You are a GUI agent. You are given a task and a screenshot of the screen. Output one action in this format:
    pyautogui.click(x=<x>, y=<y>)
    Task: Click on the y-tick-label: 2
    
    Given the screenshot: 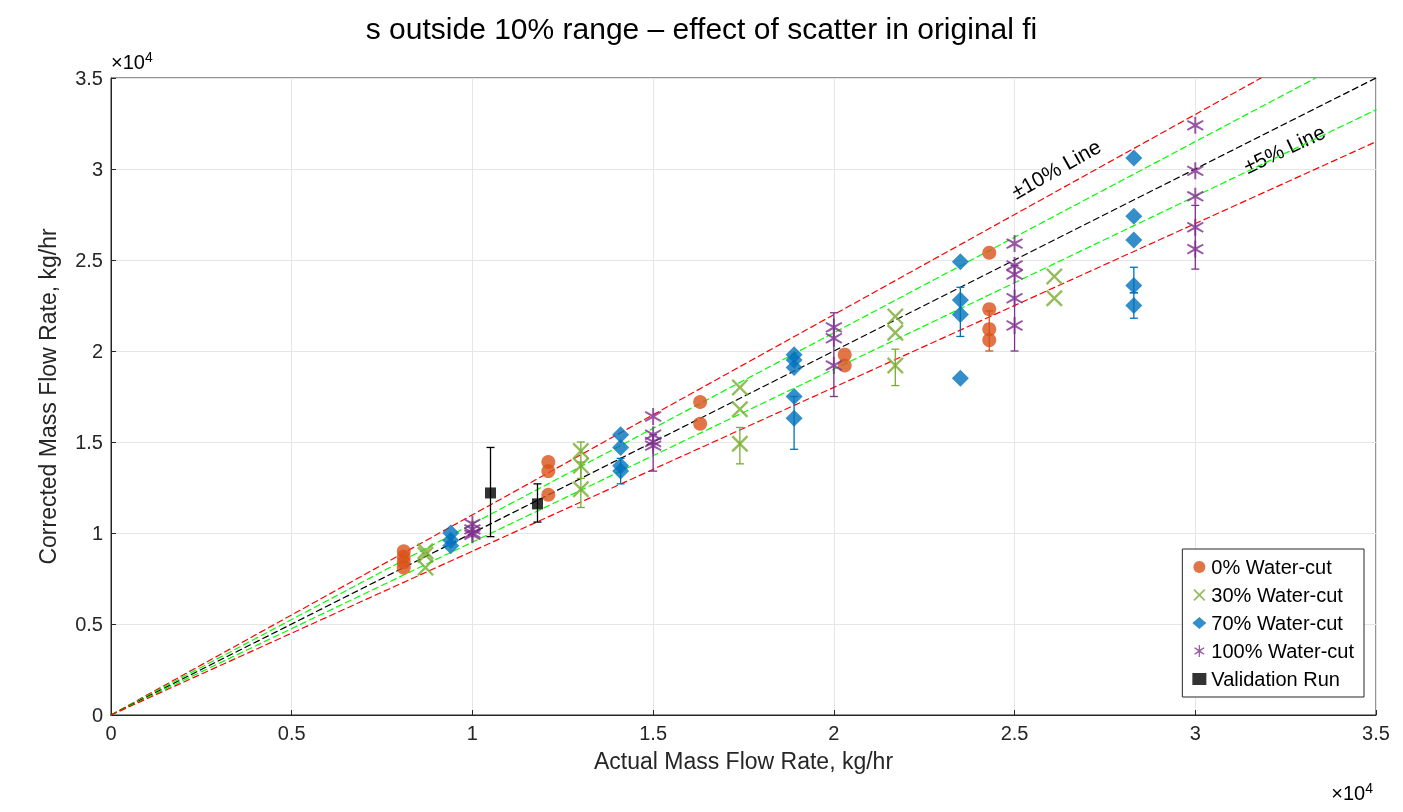 What is the action you would take?
    pyautogui.click(x=97, y=351)
    